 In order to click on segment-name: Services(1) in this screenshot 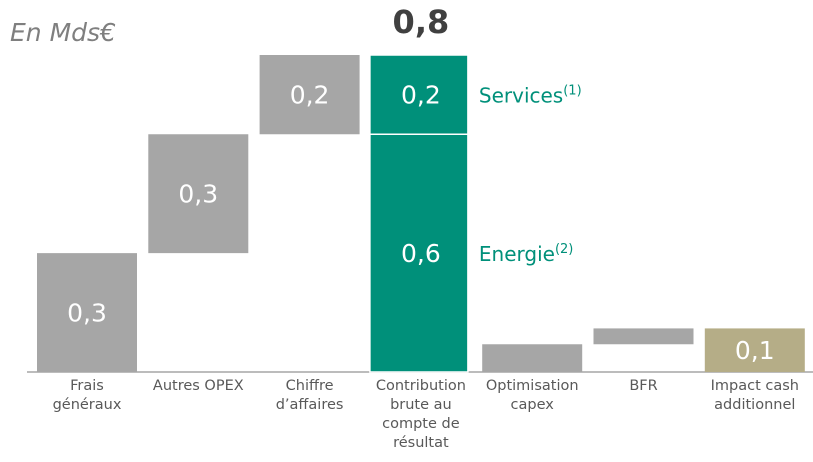, I will do `click(530, 95)`.